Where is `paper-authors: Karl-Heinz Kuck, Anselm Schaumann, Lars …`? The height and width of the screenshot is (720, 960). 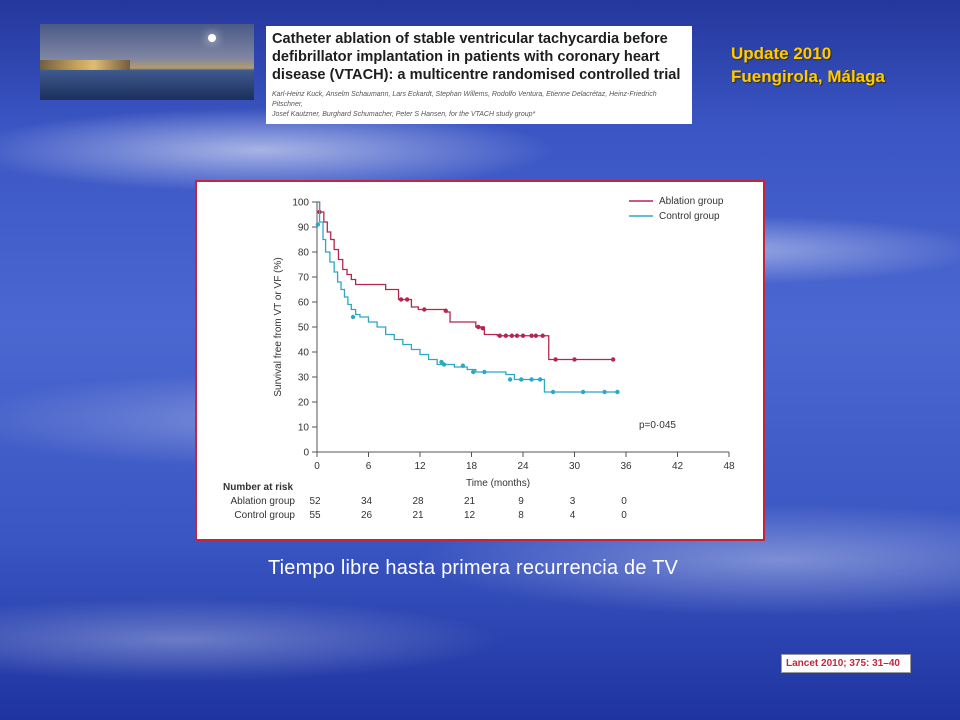 paper-authors: Karl-Heinz Kuck, Anselm Schaumann, Lars … is located at coordinates (464, 104).